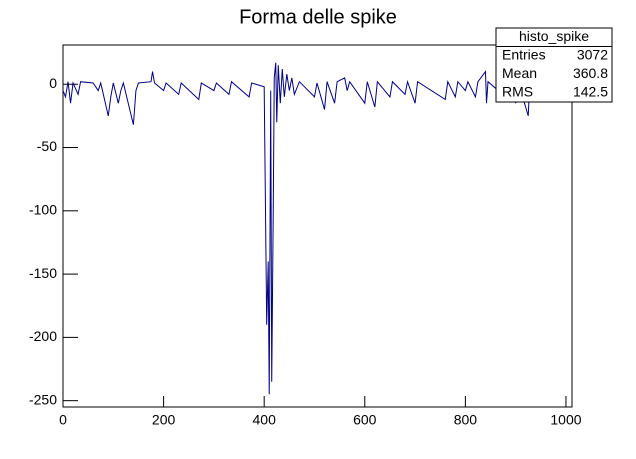 This screenshot has height=459, width=636. I want to click on y-tick-label: -50, so click(47, 146).